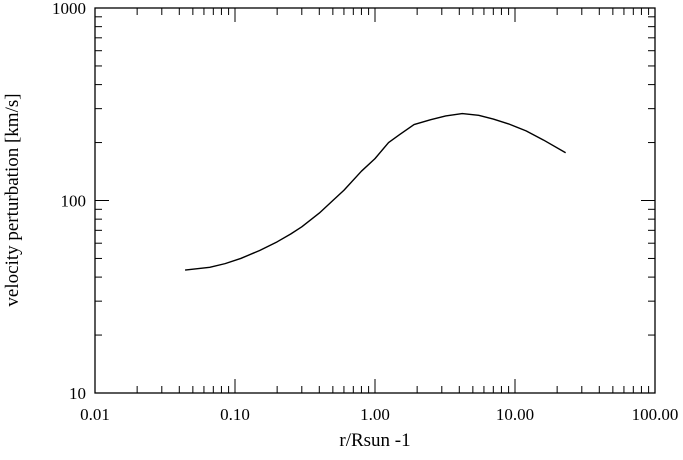 The width and height of the screenshot is (683, 460). What do you see at coordinates (69, 9) in the screenshot?
I see `y-tick-label: 1000` at bounding box center [69, 9].